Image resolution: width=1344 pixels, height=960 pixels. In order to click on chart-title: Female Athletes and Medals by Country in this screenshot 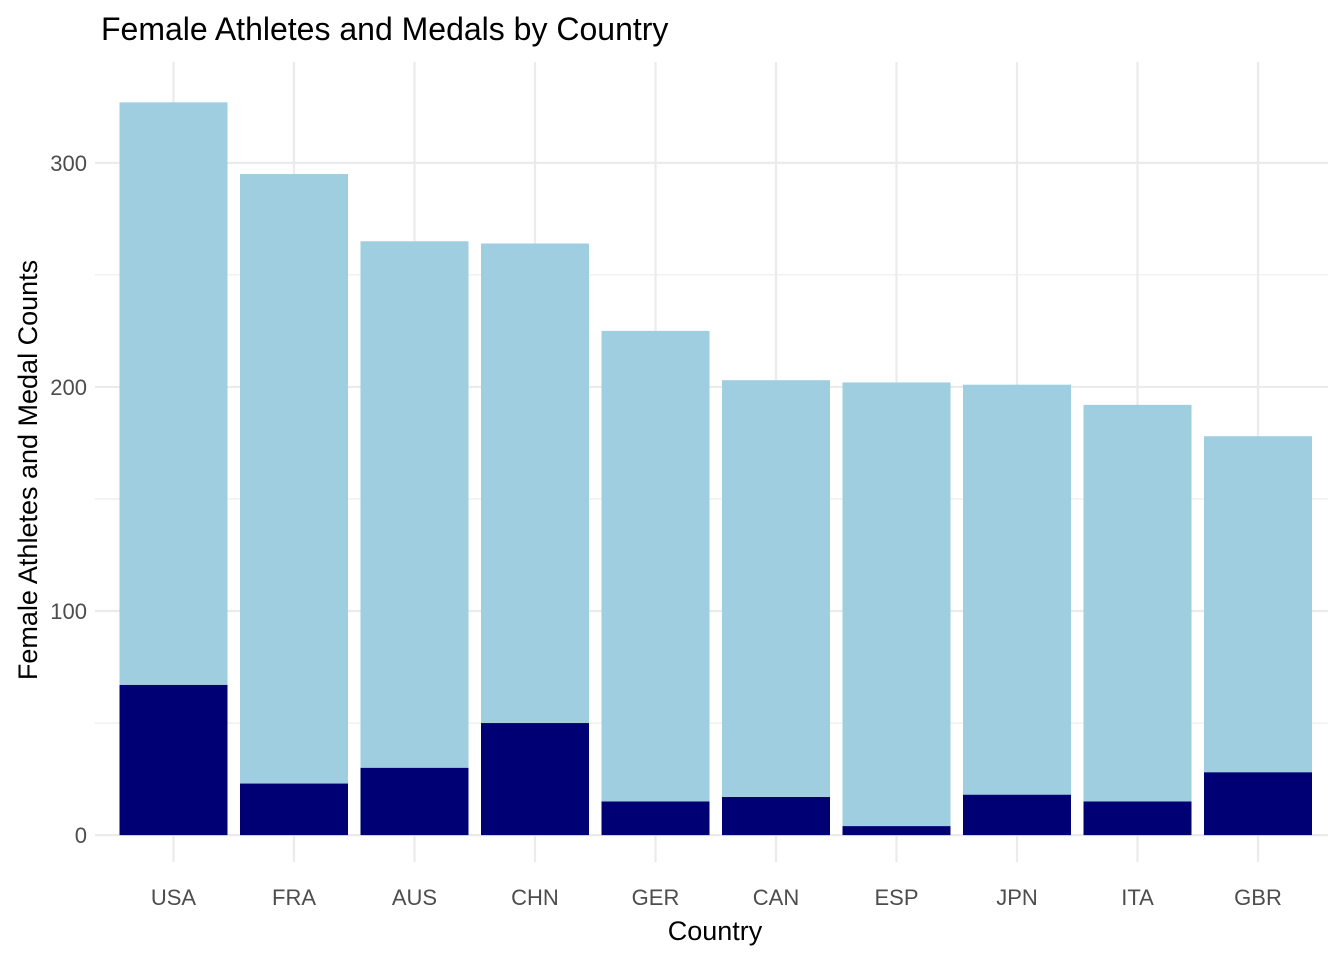, I will do `click(384, 29)`.